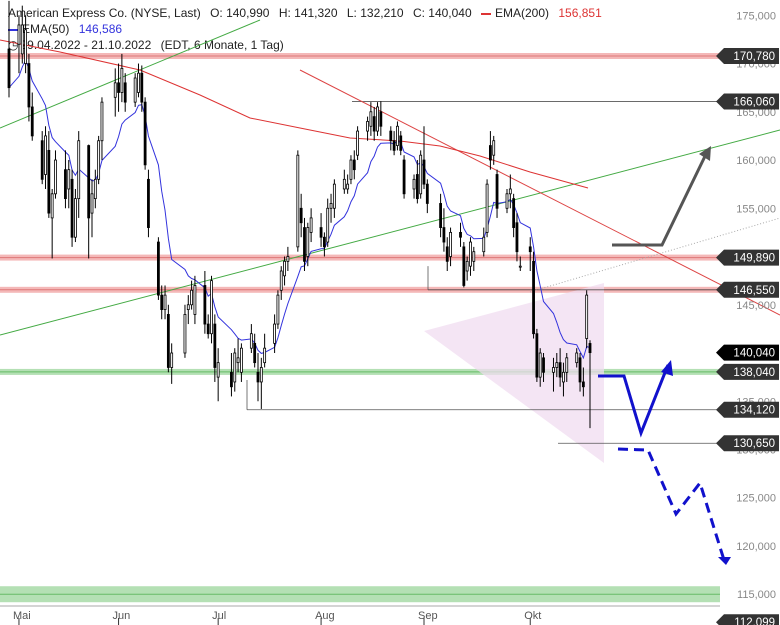  What do you see at coordinates (544, 13) in the screenshot?
I see `ema200-legend: EMA(200) 156,851` at bounding box center [544, 13].